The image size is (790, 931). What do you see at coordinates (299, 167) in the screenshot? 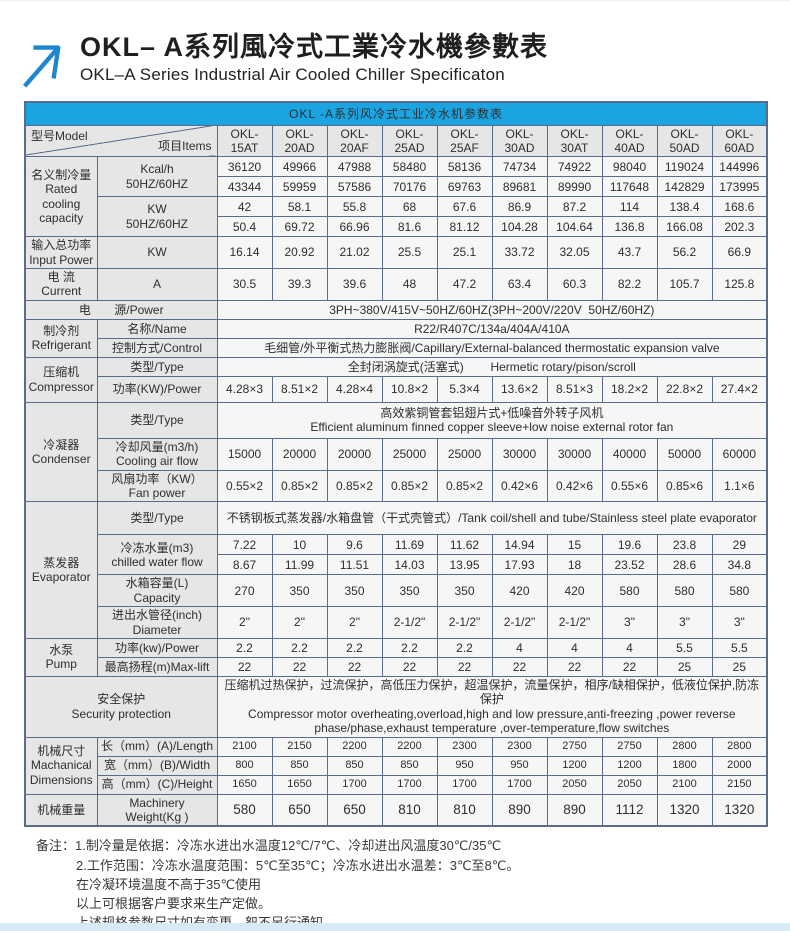
I see `value-cell: 49966` at bounding box center [299, 167].